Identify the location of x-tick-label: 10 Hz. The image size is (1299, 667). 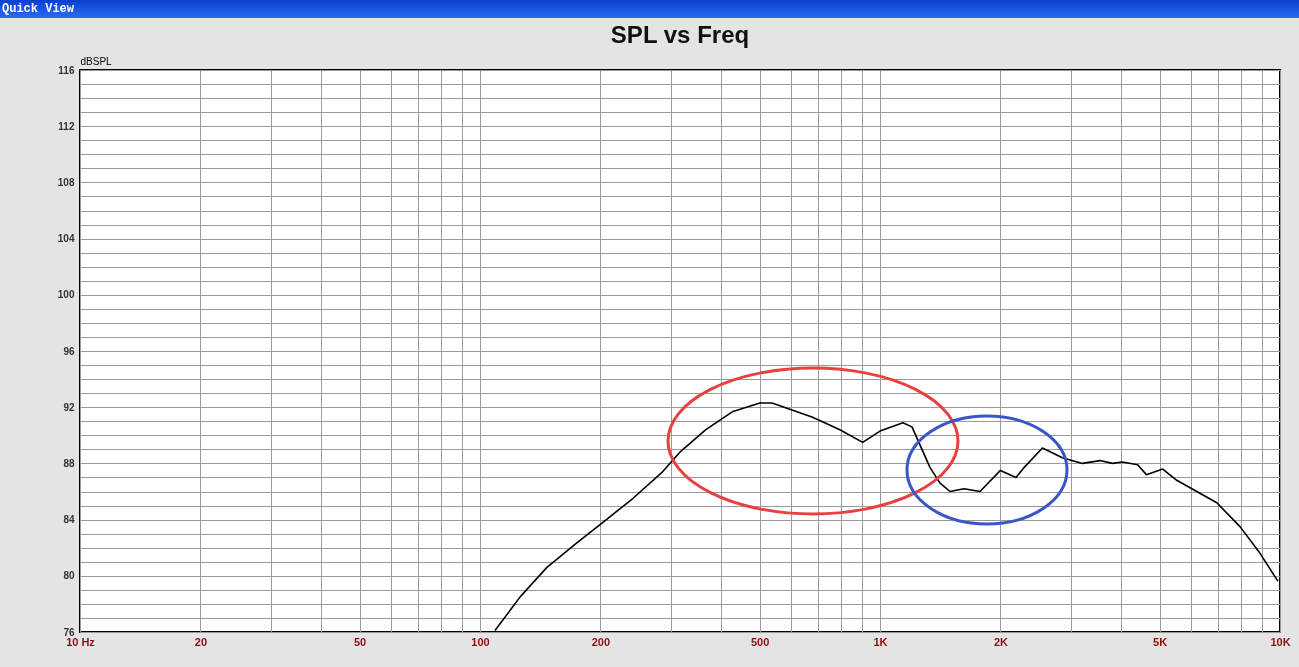
(81, 641).